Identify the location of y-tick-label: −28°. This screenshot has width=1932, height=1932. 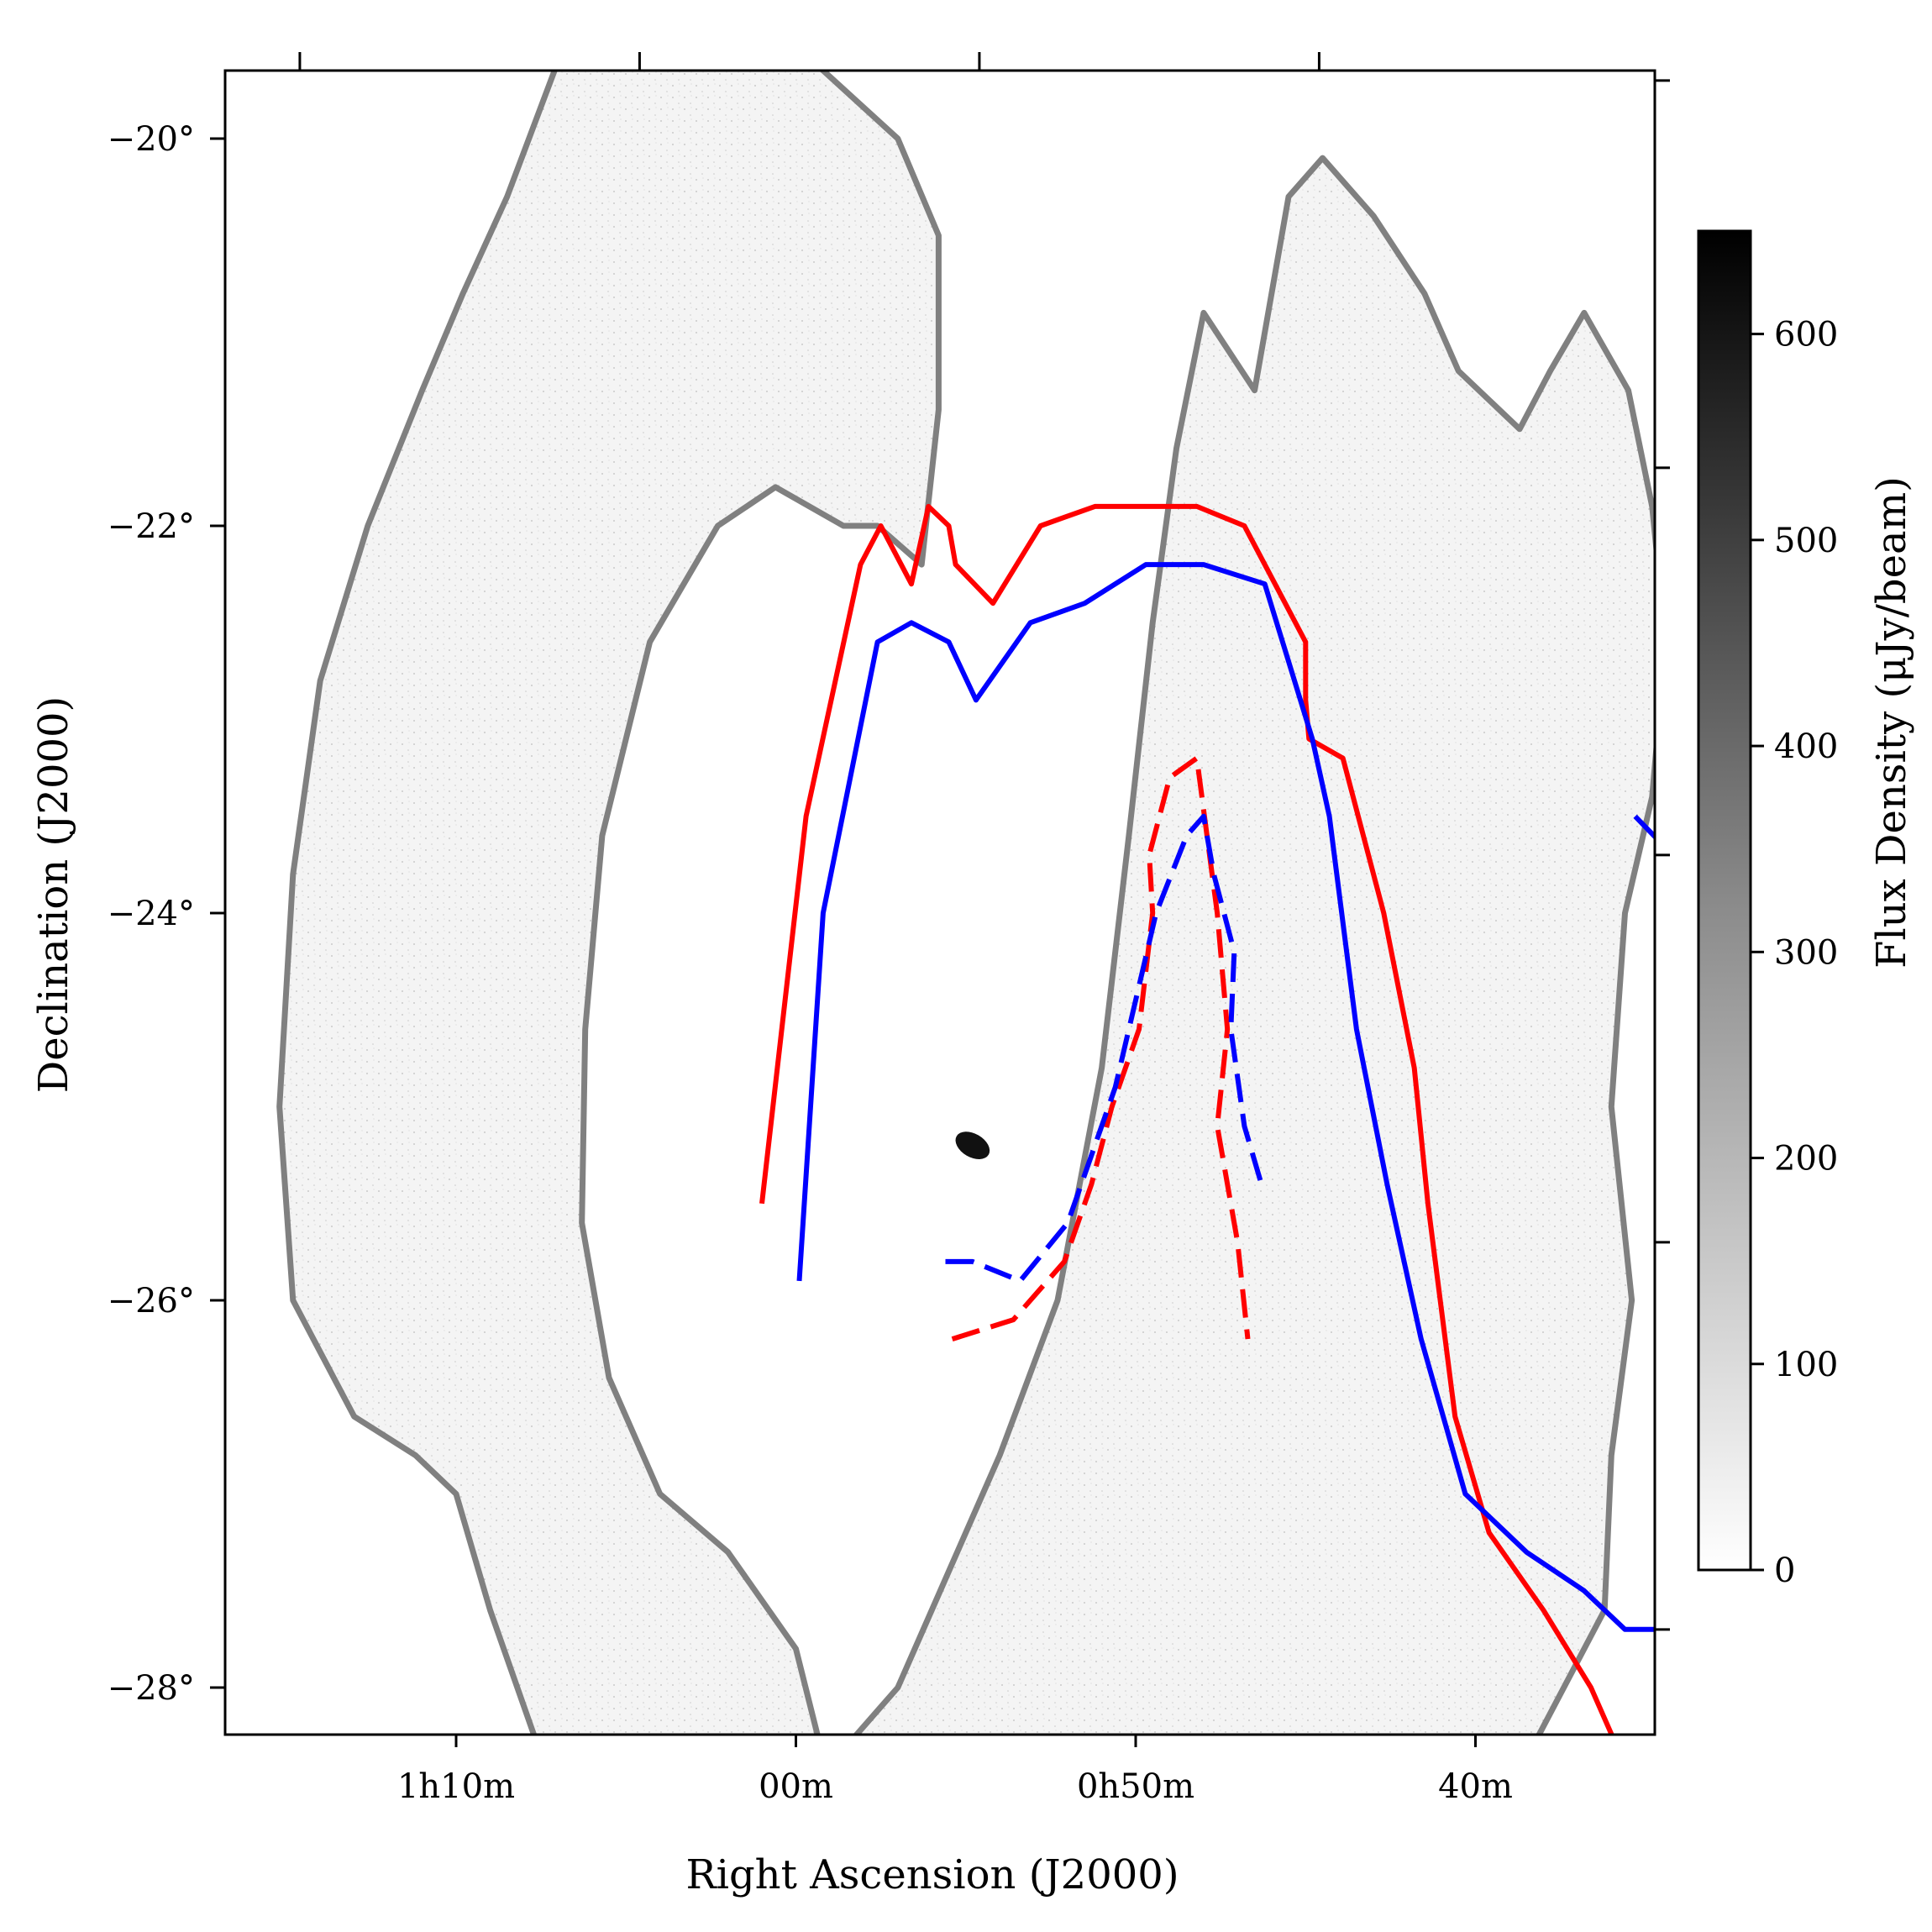
(151, 1688).